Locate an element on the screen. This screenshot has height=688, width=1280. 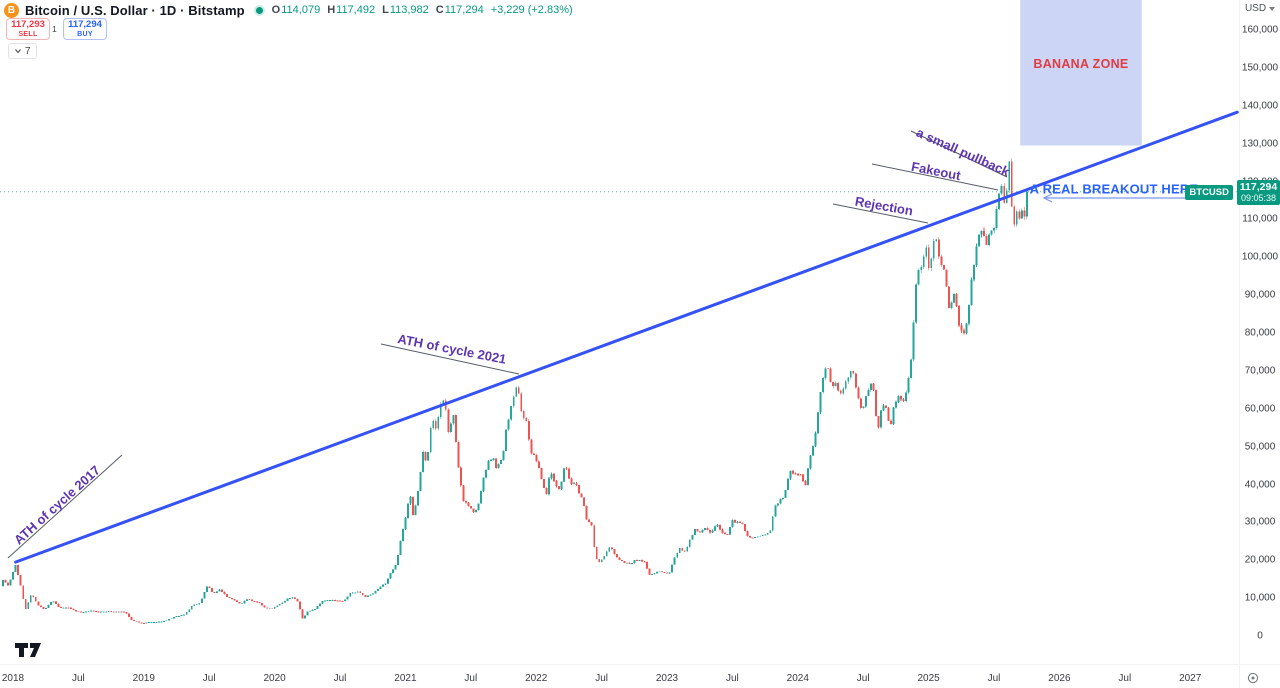
tradingview-logo is located at coordinates (28, 650).